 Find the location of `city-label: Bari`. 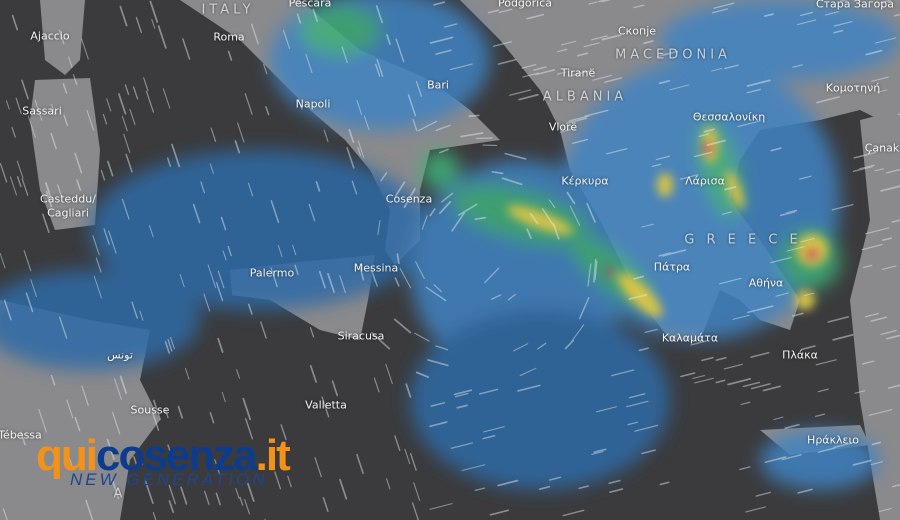

city-label: Bari is located at coordinates (438, 85).